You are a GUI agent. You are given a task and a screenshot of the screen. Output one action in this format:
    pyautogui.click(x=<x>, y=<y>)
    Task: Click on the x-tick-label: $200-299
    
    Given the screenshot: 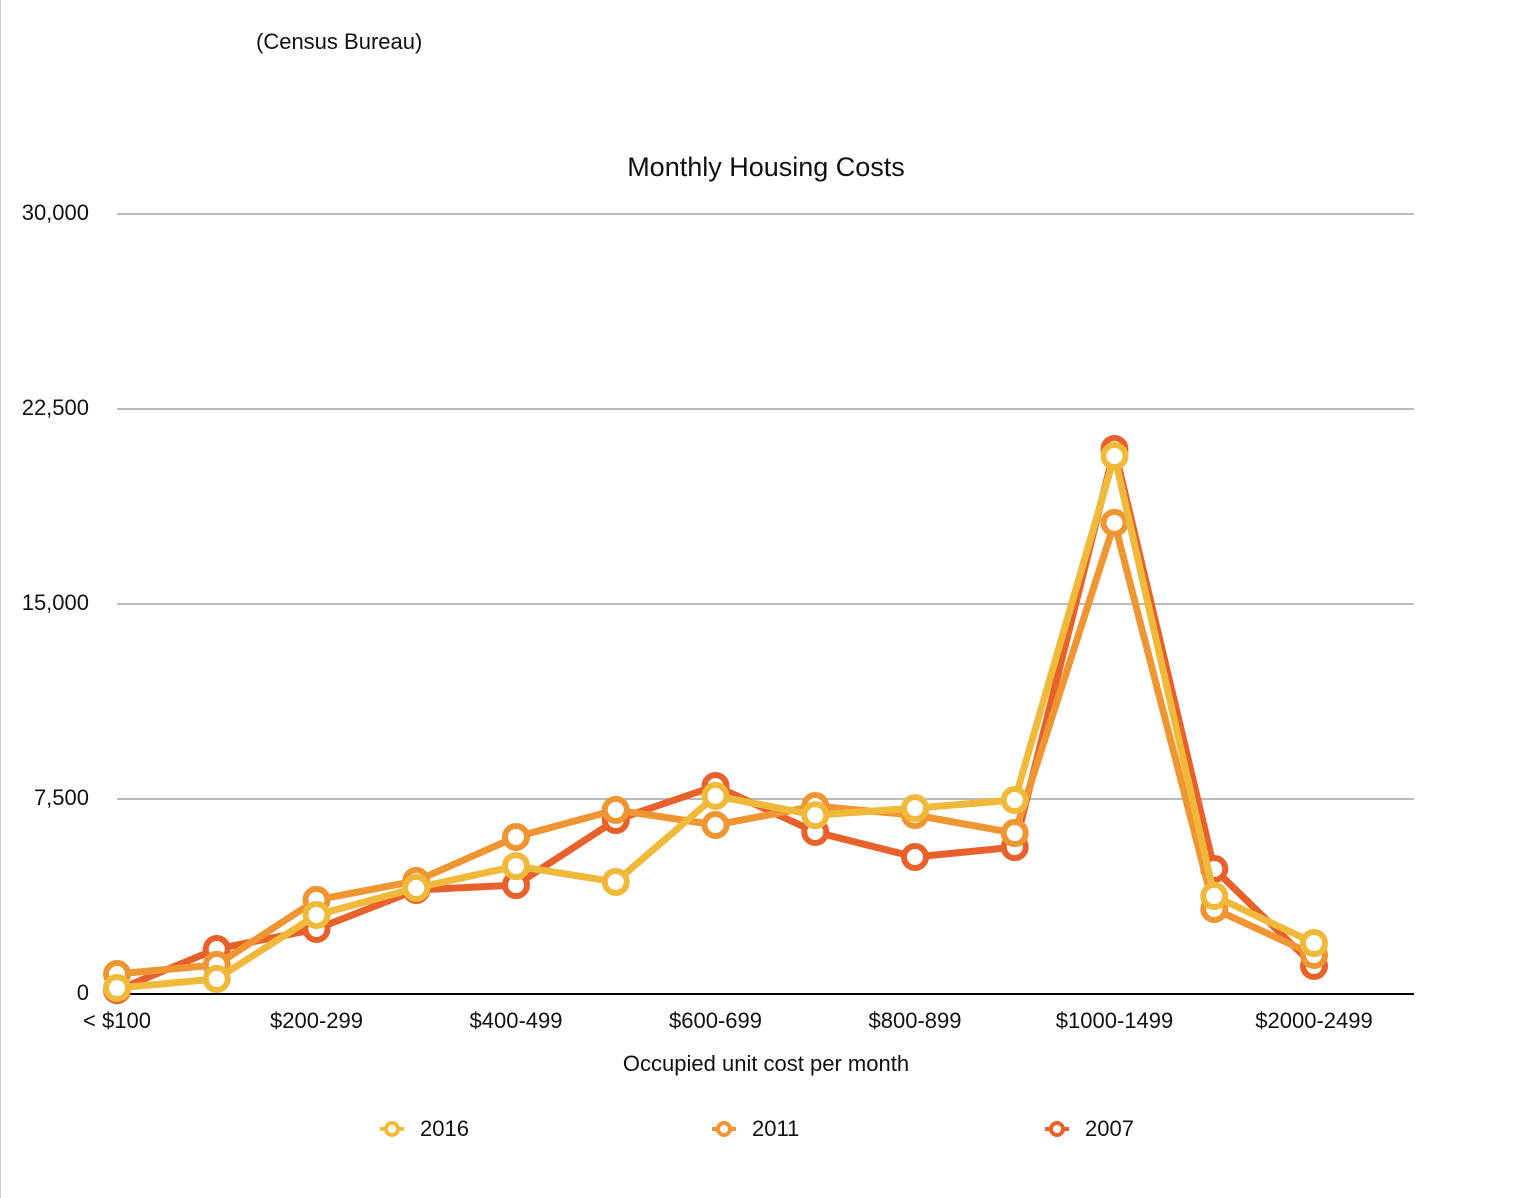 What is the action you would take?
    pyautogui.click(x=316, y=1020)
    